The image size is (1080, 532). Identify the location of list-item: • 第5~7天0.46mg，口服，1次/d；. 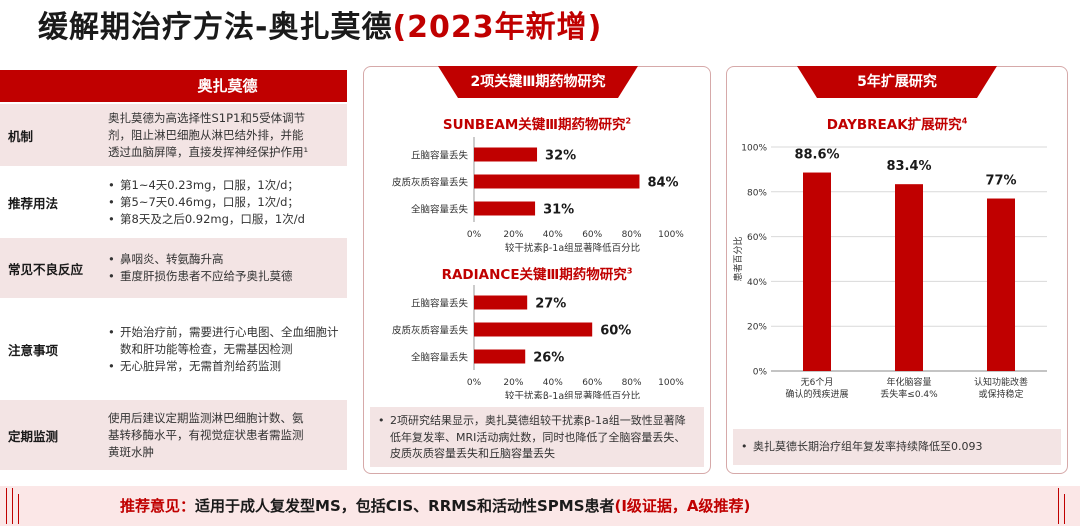
(203, 201).